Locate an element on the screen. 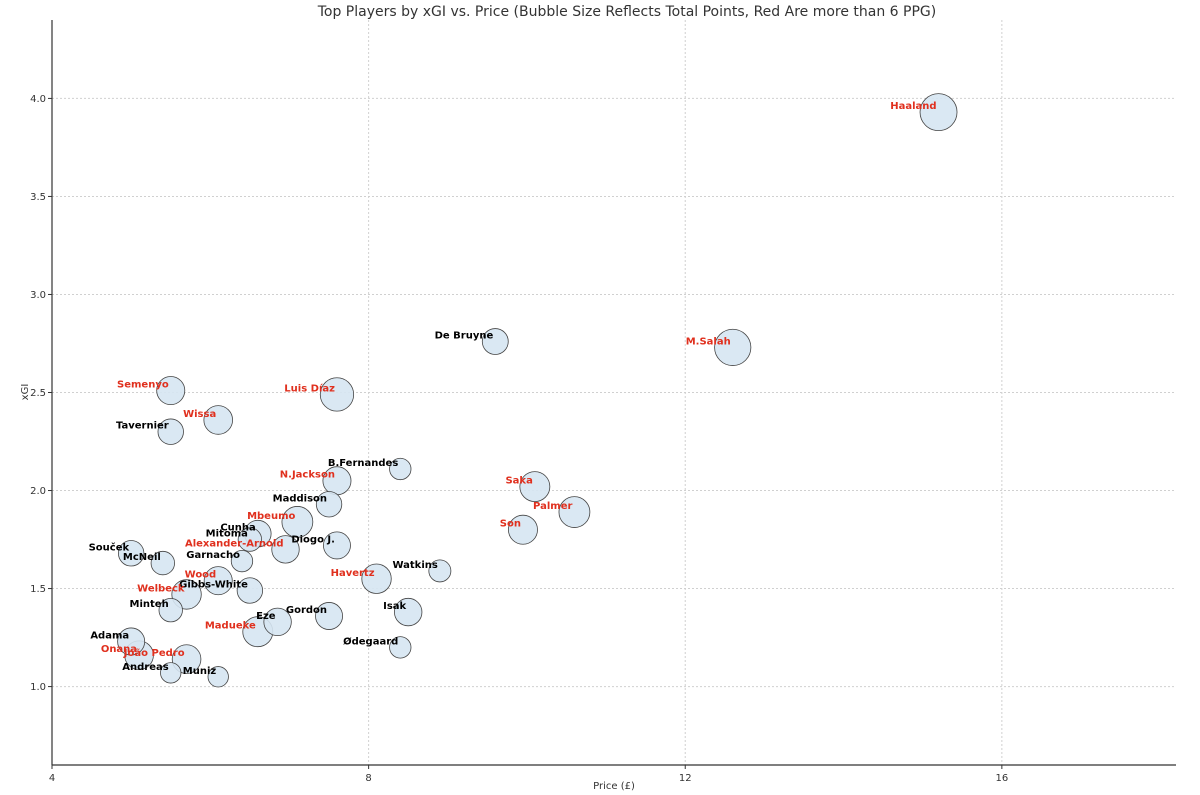 The image size is (1200, 795). point-label: Saka is located at coordinates (518, 481).